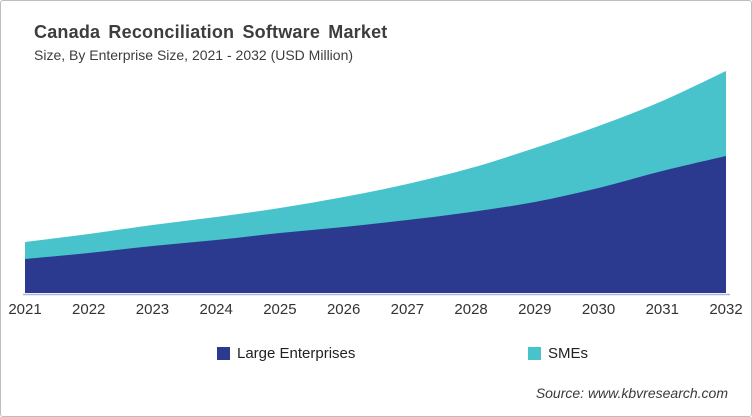 The image size is (752, 417). I want to click on legend-item-large-enterprises: Large Enterprises, so click(286, 353).